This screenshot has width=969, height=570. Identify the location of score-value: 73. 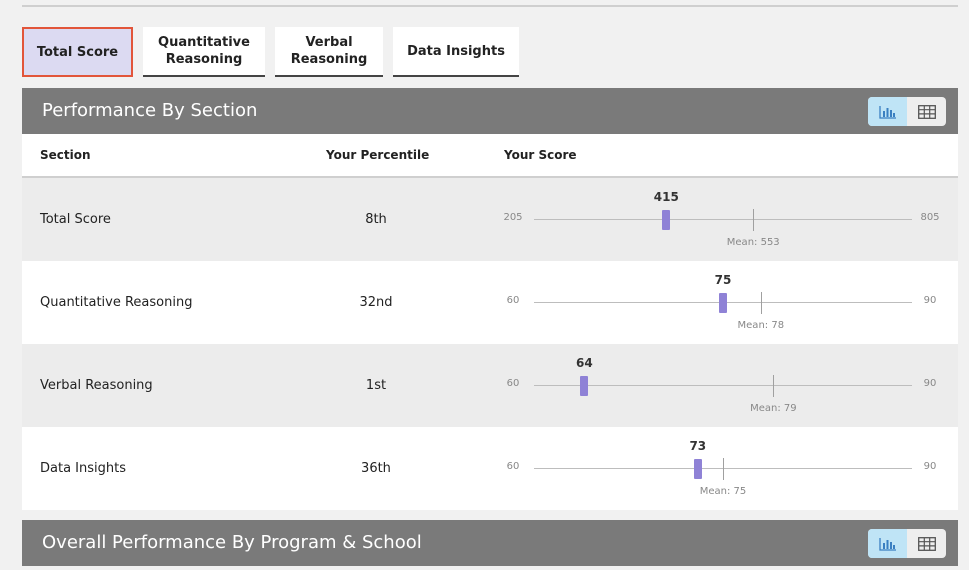
(698, 446).